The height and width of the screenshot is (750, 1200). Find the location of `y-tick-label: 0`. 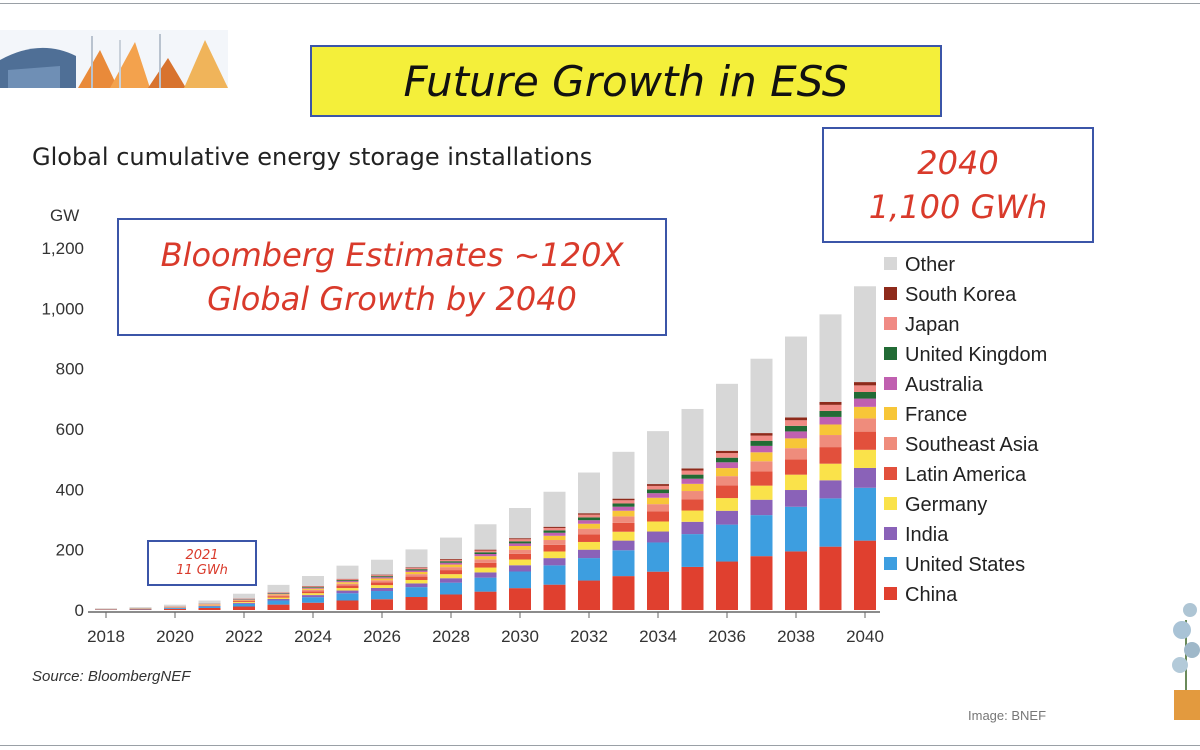

y-tick-label: 0 is located at coordinates (79, 610).